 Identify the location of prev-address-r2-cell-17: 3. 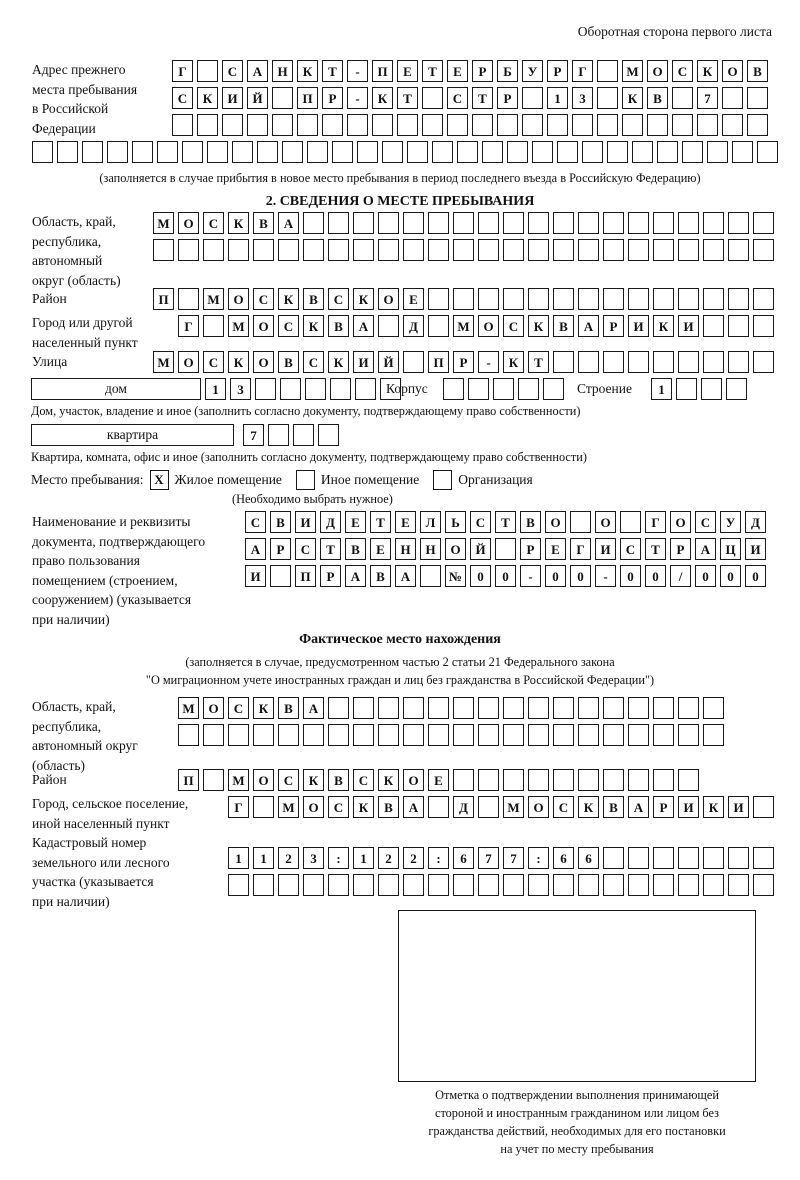
(582, 98).